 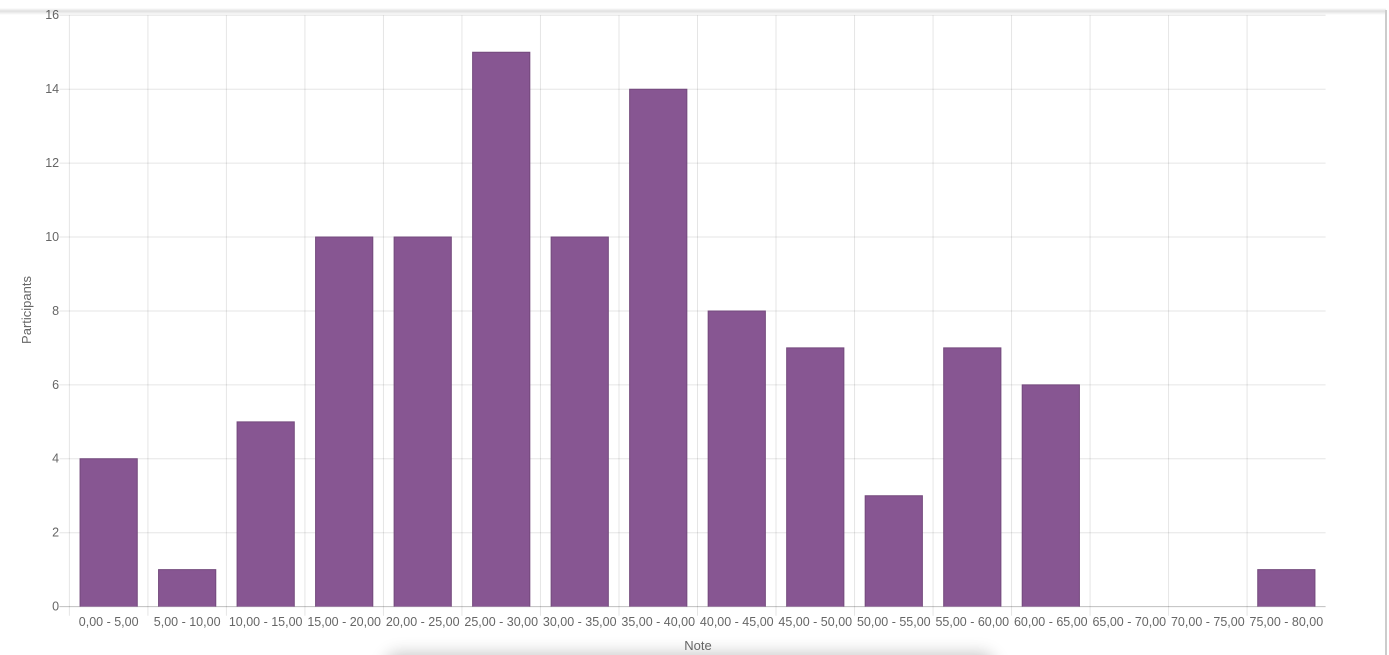 I want to click on svg-text: 25,00 - 30,00, so click(x=501, y=622).